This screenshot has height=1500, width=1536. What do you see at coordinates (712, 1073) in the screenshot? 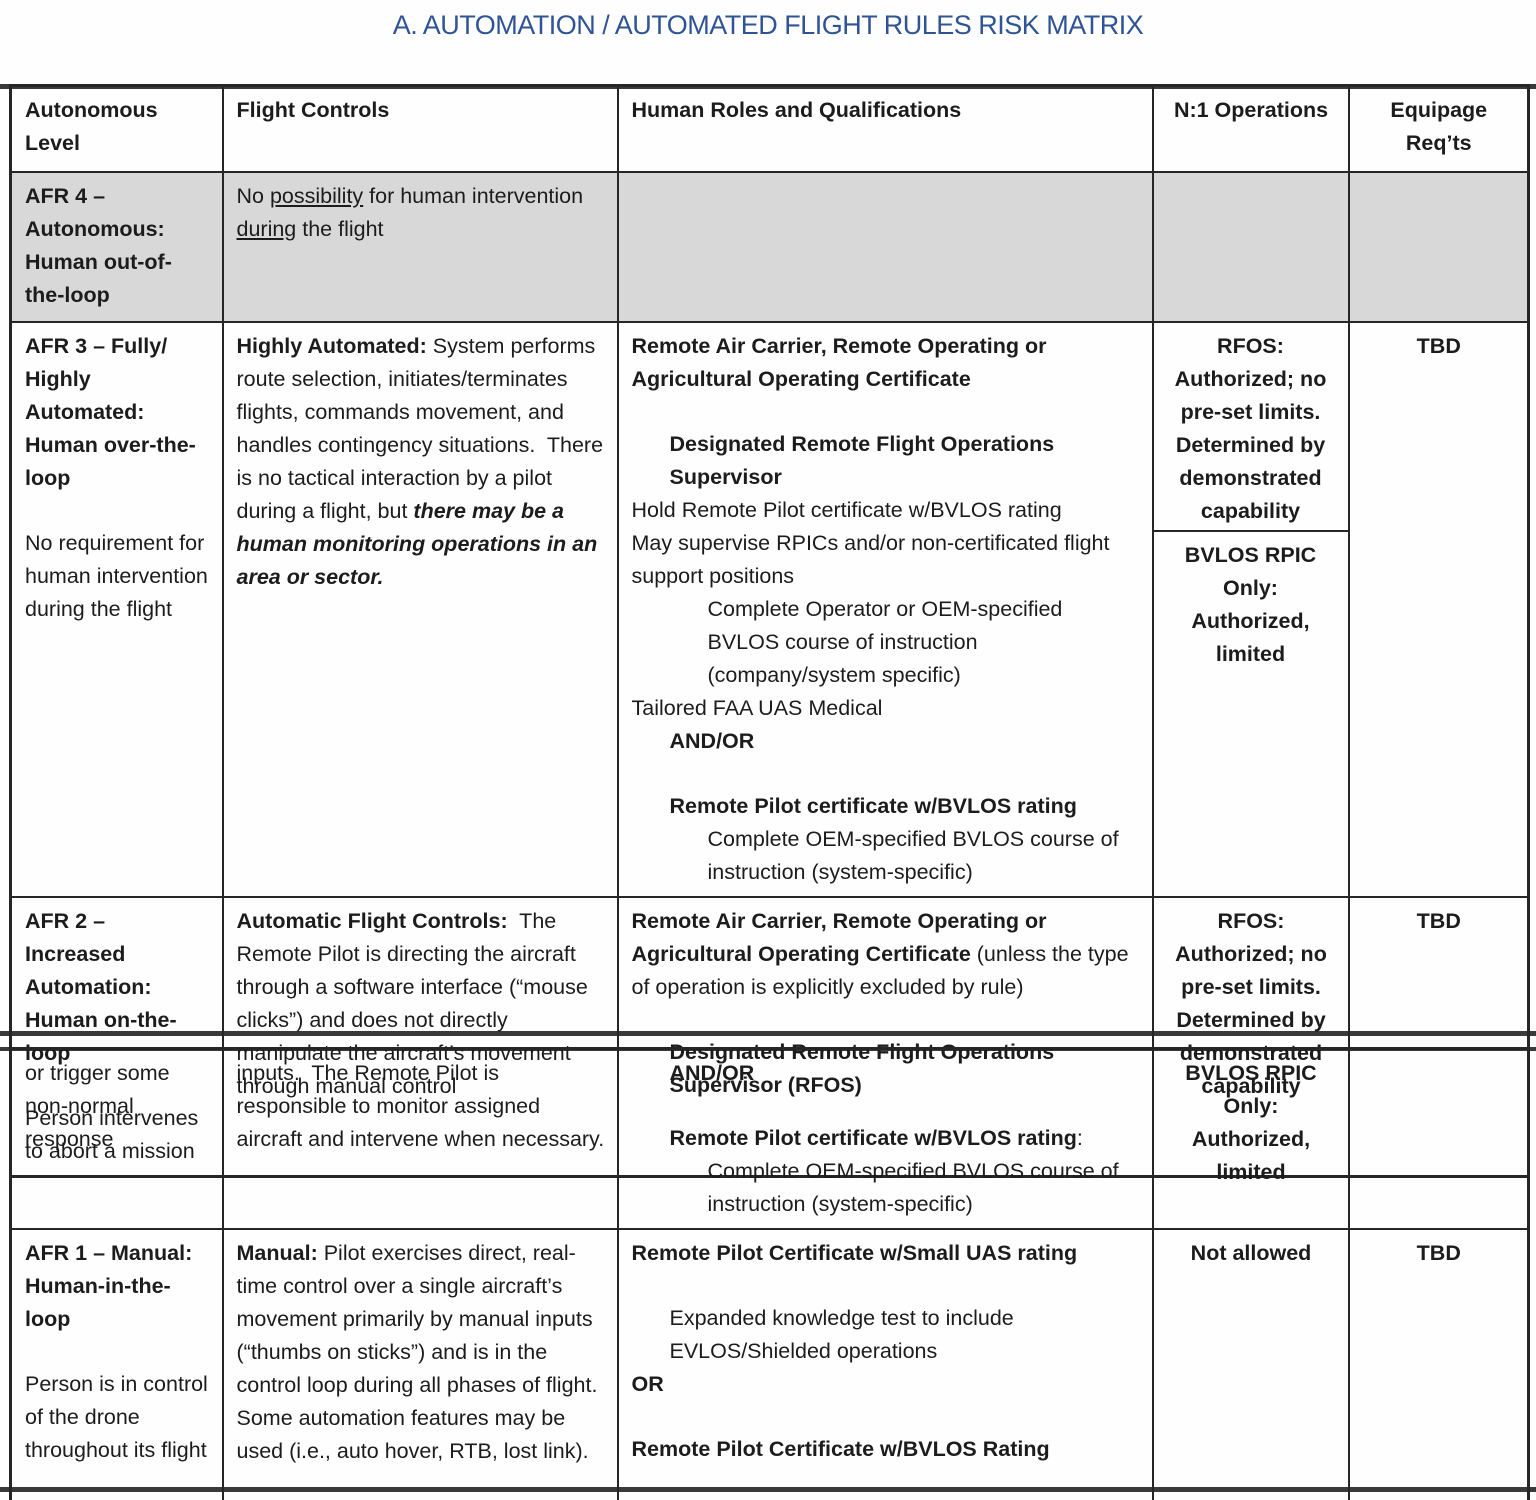
I see `afr2cont-roles-and-or: AND/OR` at bounding box center [712, 1073].